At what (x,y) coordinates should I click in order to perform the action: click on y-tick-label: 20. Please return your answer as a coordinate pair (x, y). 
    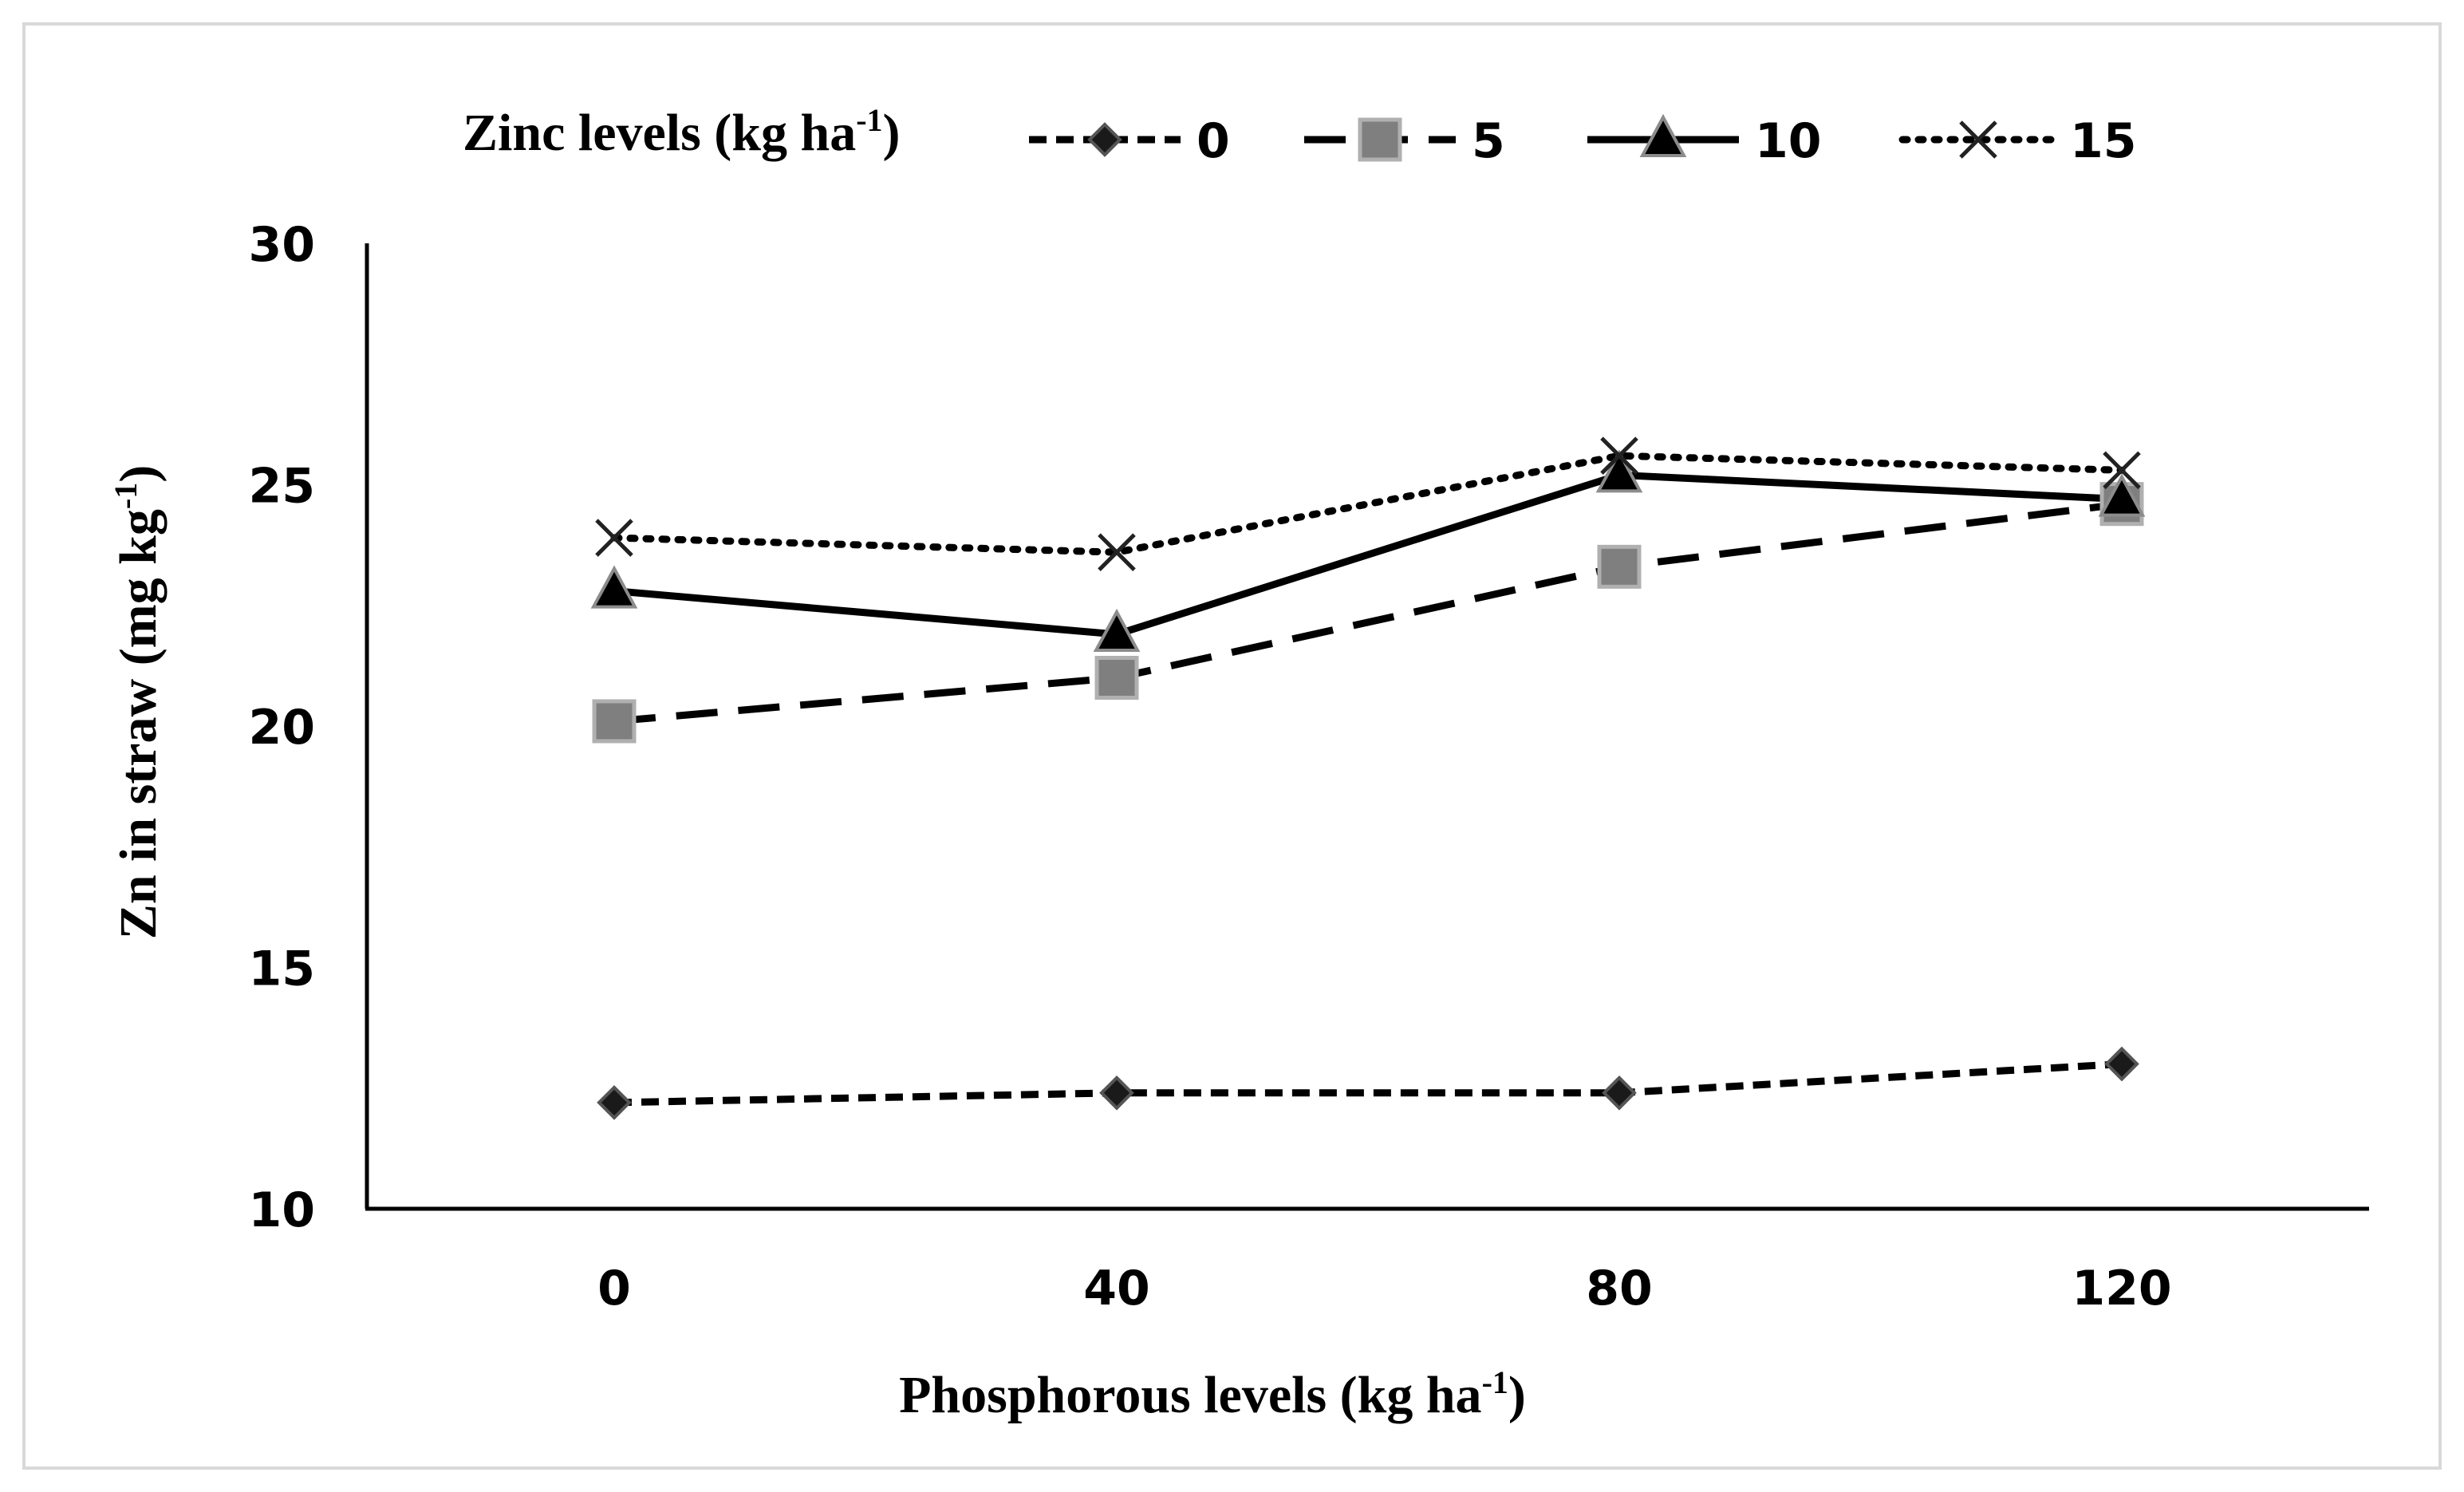
    Looking at the image, I should click on (282, 728).